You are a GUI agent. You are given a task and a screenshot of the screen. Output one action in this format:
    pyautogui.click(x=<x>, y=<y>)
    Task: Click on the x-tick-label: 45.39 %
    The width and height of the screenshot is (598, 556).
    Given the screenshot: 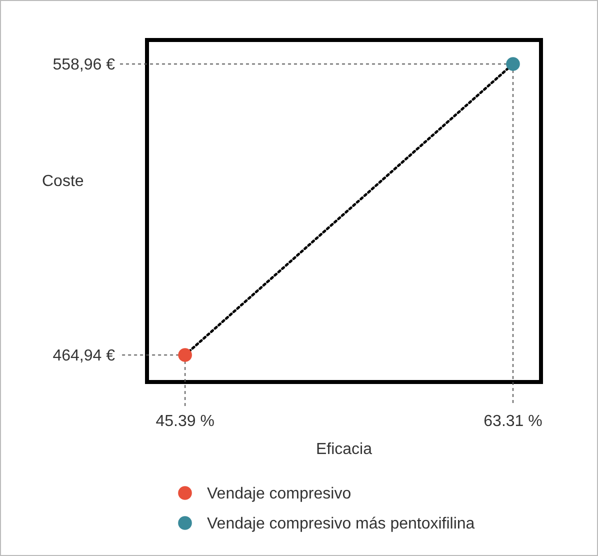 What is the action you would take?
    pyautogui.click(x=185, y=421)
    